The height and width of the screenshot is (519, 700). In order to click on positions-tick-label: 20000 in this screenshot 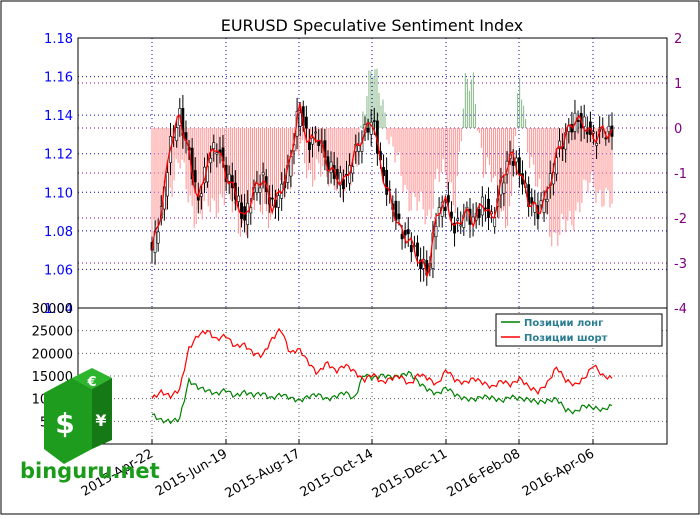, I will do `click(52, 354)`.